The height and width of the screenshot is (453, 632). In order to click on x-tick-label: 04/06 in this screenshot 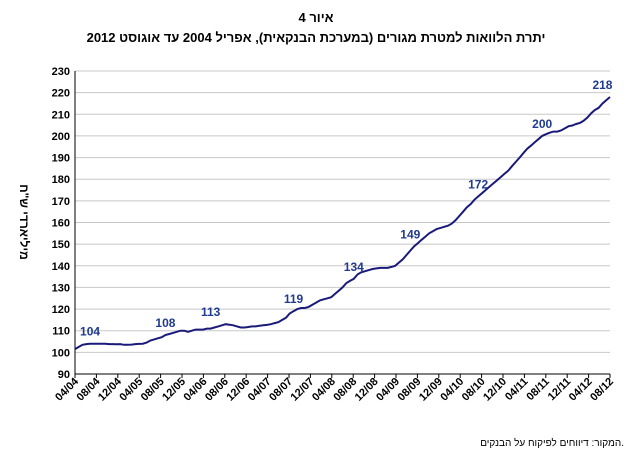, I will do `click(196, 390)`.